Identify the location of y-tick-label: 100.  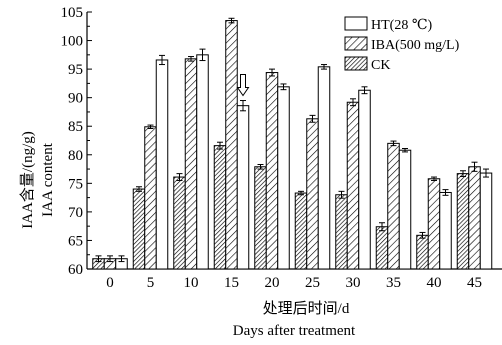
(72, 42).